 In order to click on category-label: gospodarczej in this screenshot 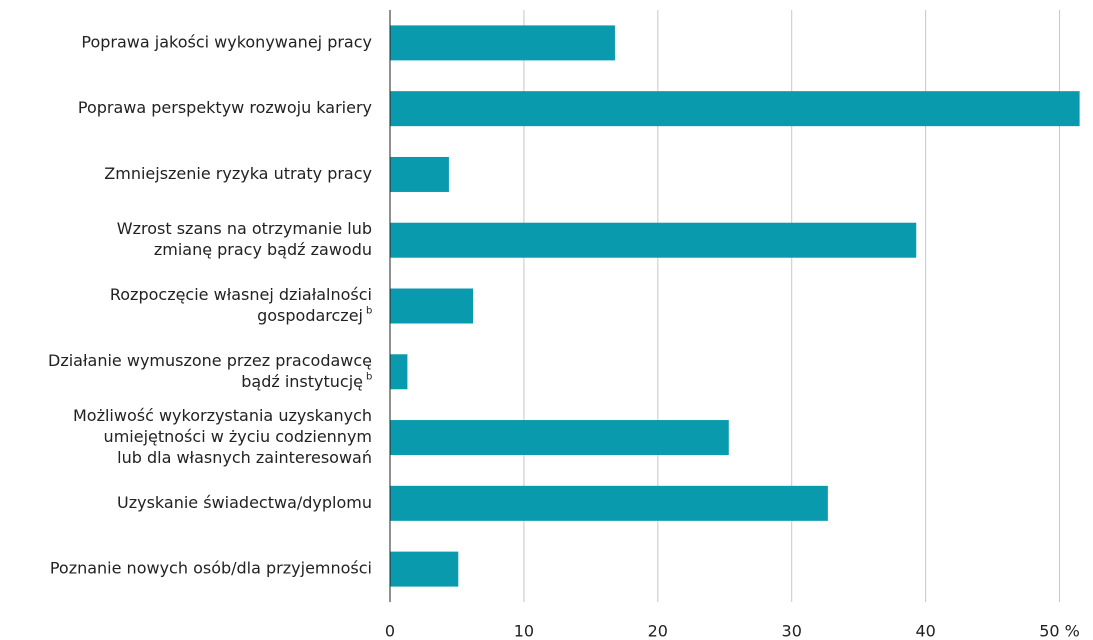, I will do `click(310, 315)`.